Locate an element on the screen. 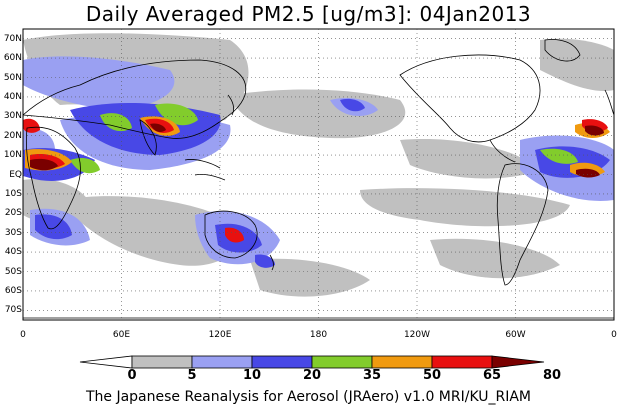 Image resolution: width=617 pixels, height=410 pixels. lat-tick-label: 50S is located at coordinates (13, 271).